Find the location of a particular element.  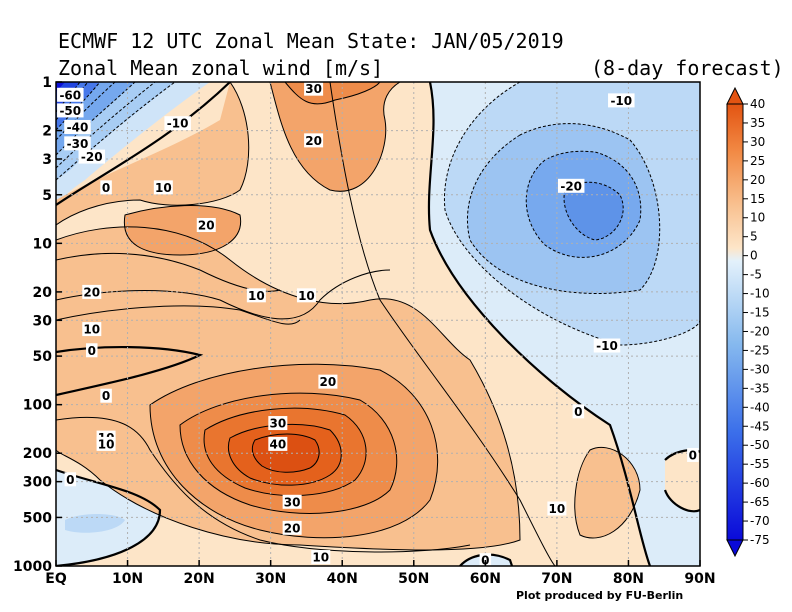

colorbar-label: 40 is located at coordinates (757, 104).